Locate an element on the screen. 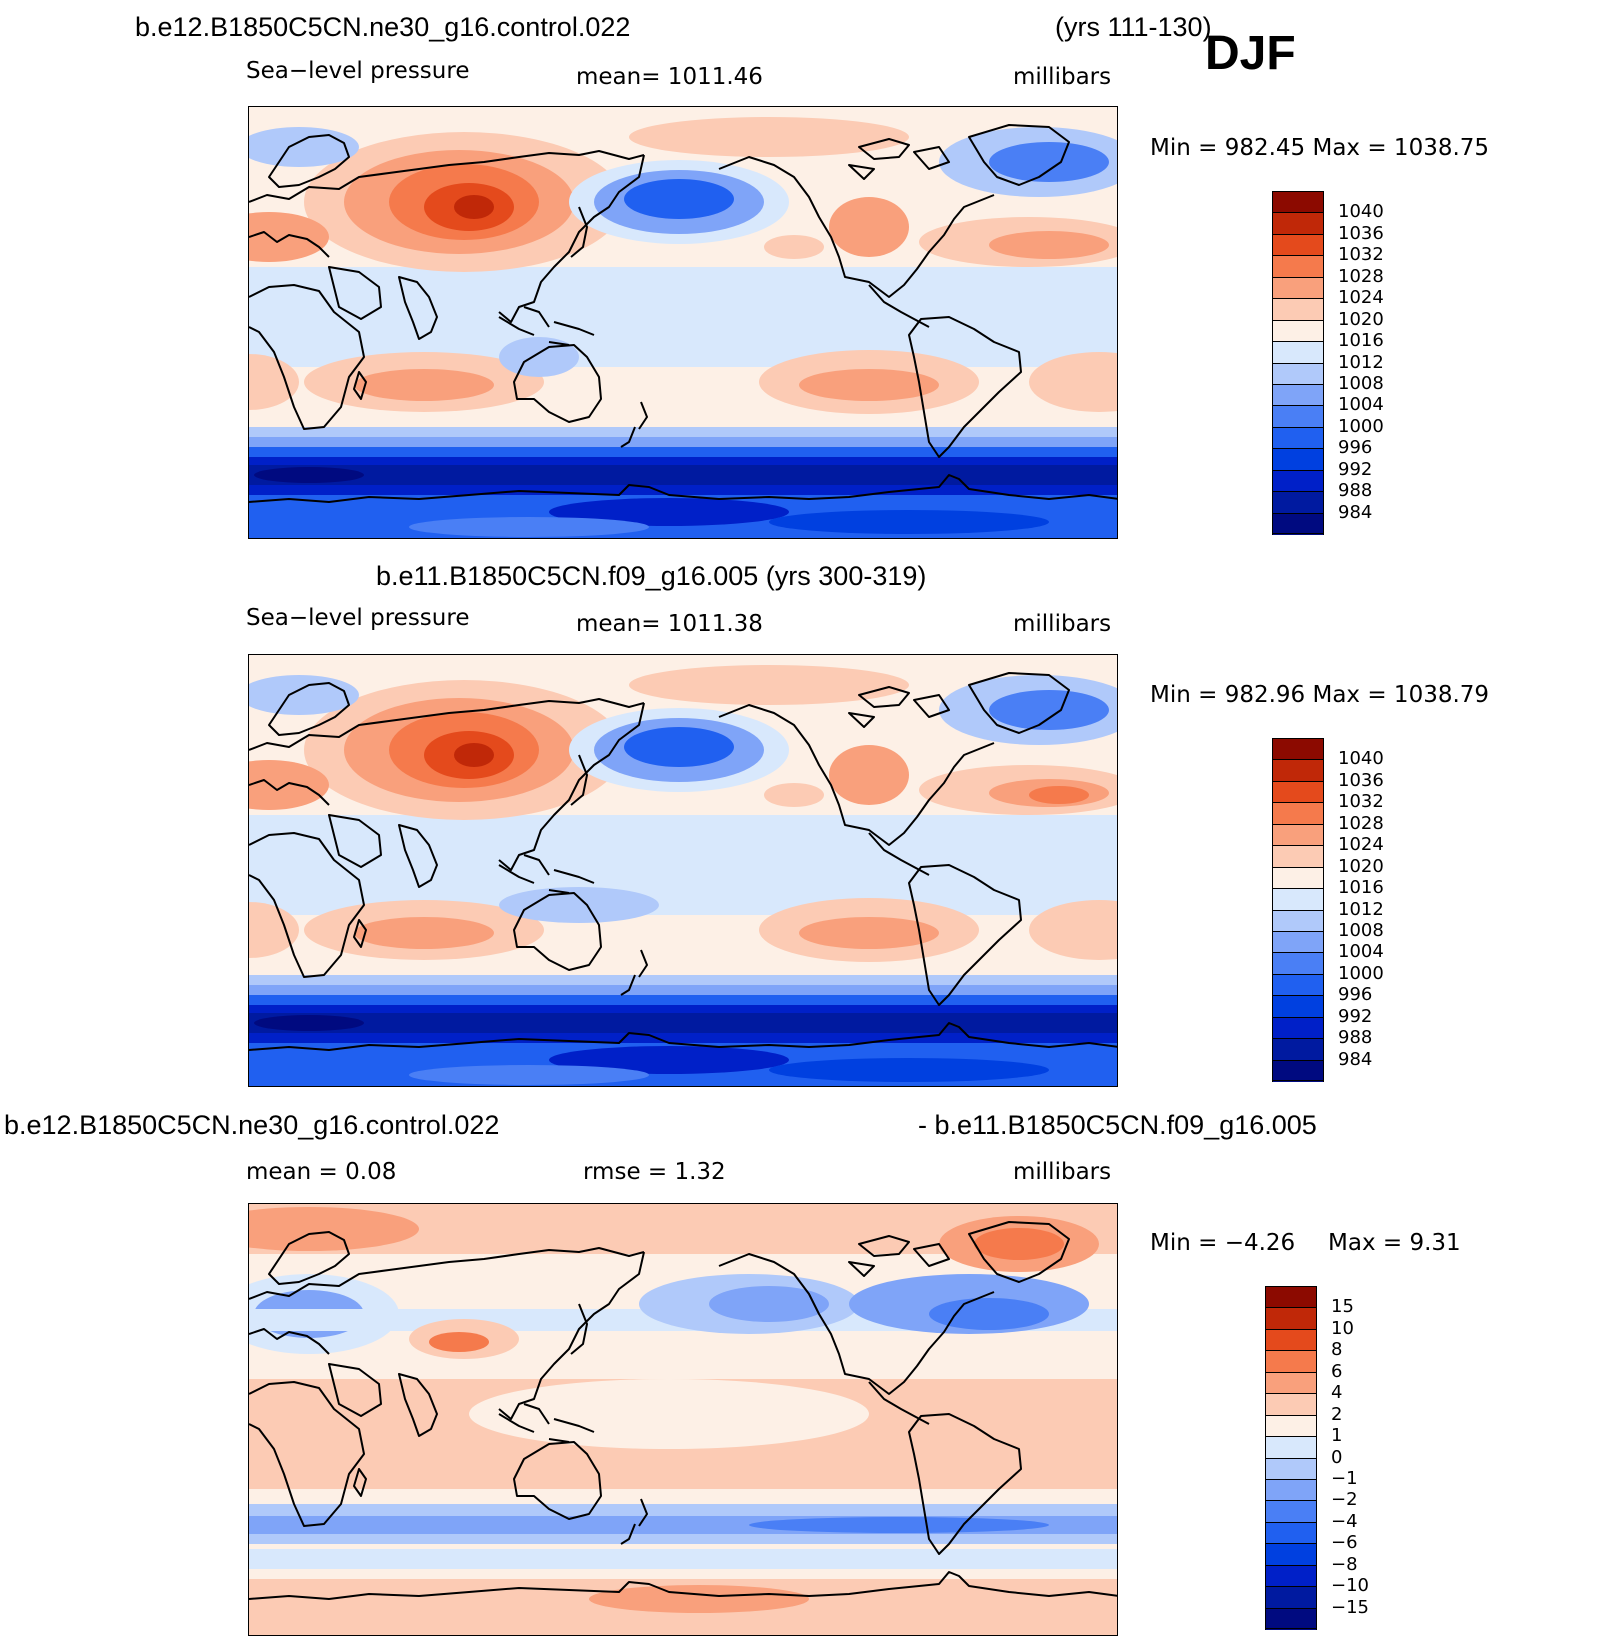  colorbar-tick-label: −2 is located at coordinates (1344, 1500).